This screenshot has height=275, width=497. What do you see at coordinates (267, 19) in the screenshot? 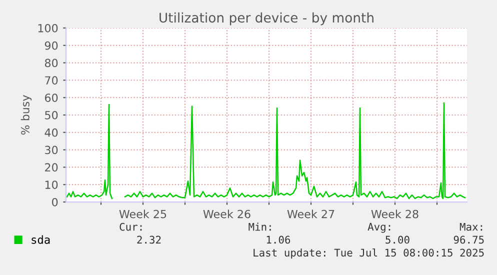
I see `chart-title: Utilization per device - by month` at bounding box center [267, 19].